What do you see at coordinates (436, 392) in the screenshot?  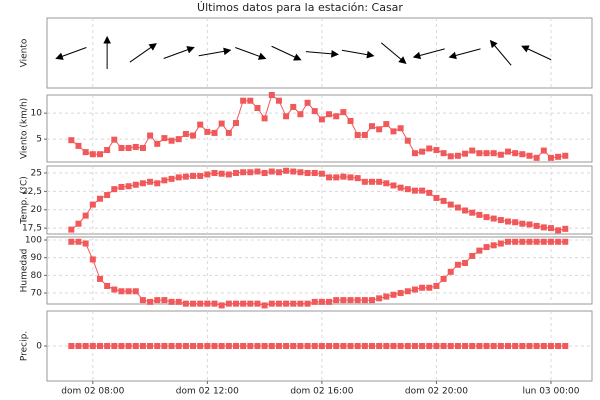 I see `x-tick-label: dom 02 20:00` at bounding box center [436, 392].